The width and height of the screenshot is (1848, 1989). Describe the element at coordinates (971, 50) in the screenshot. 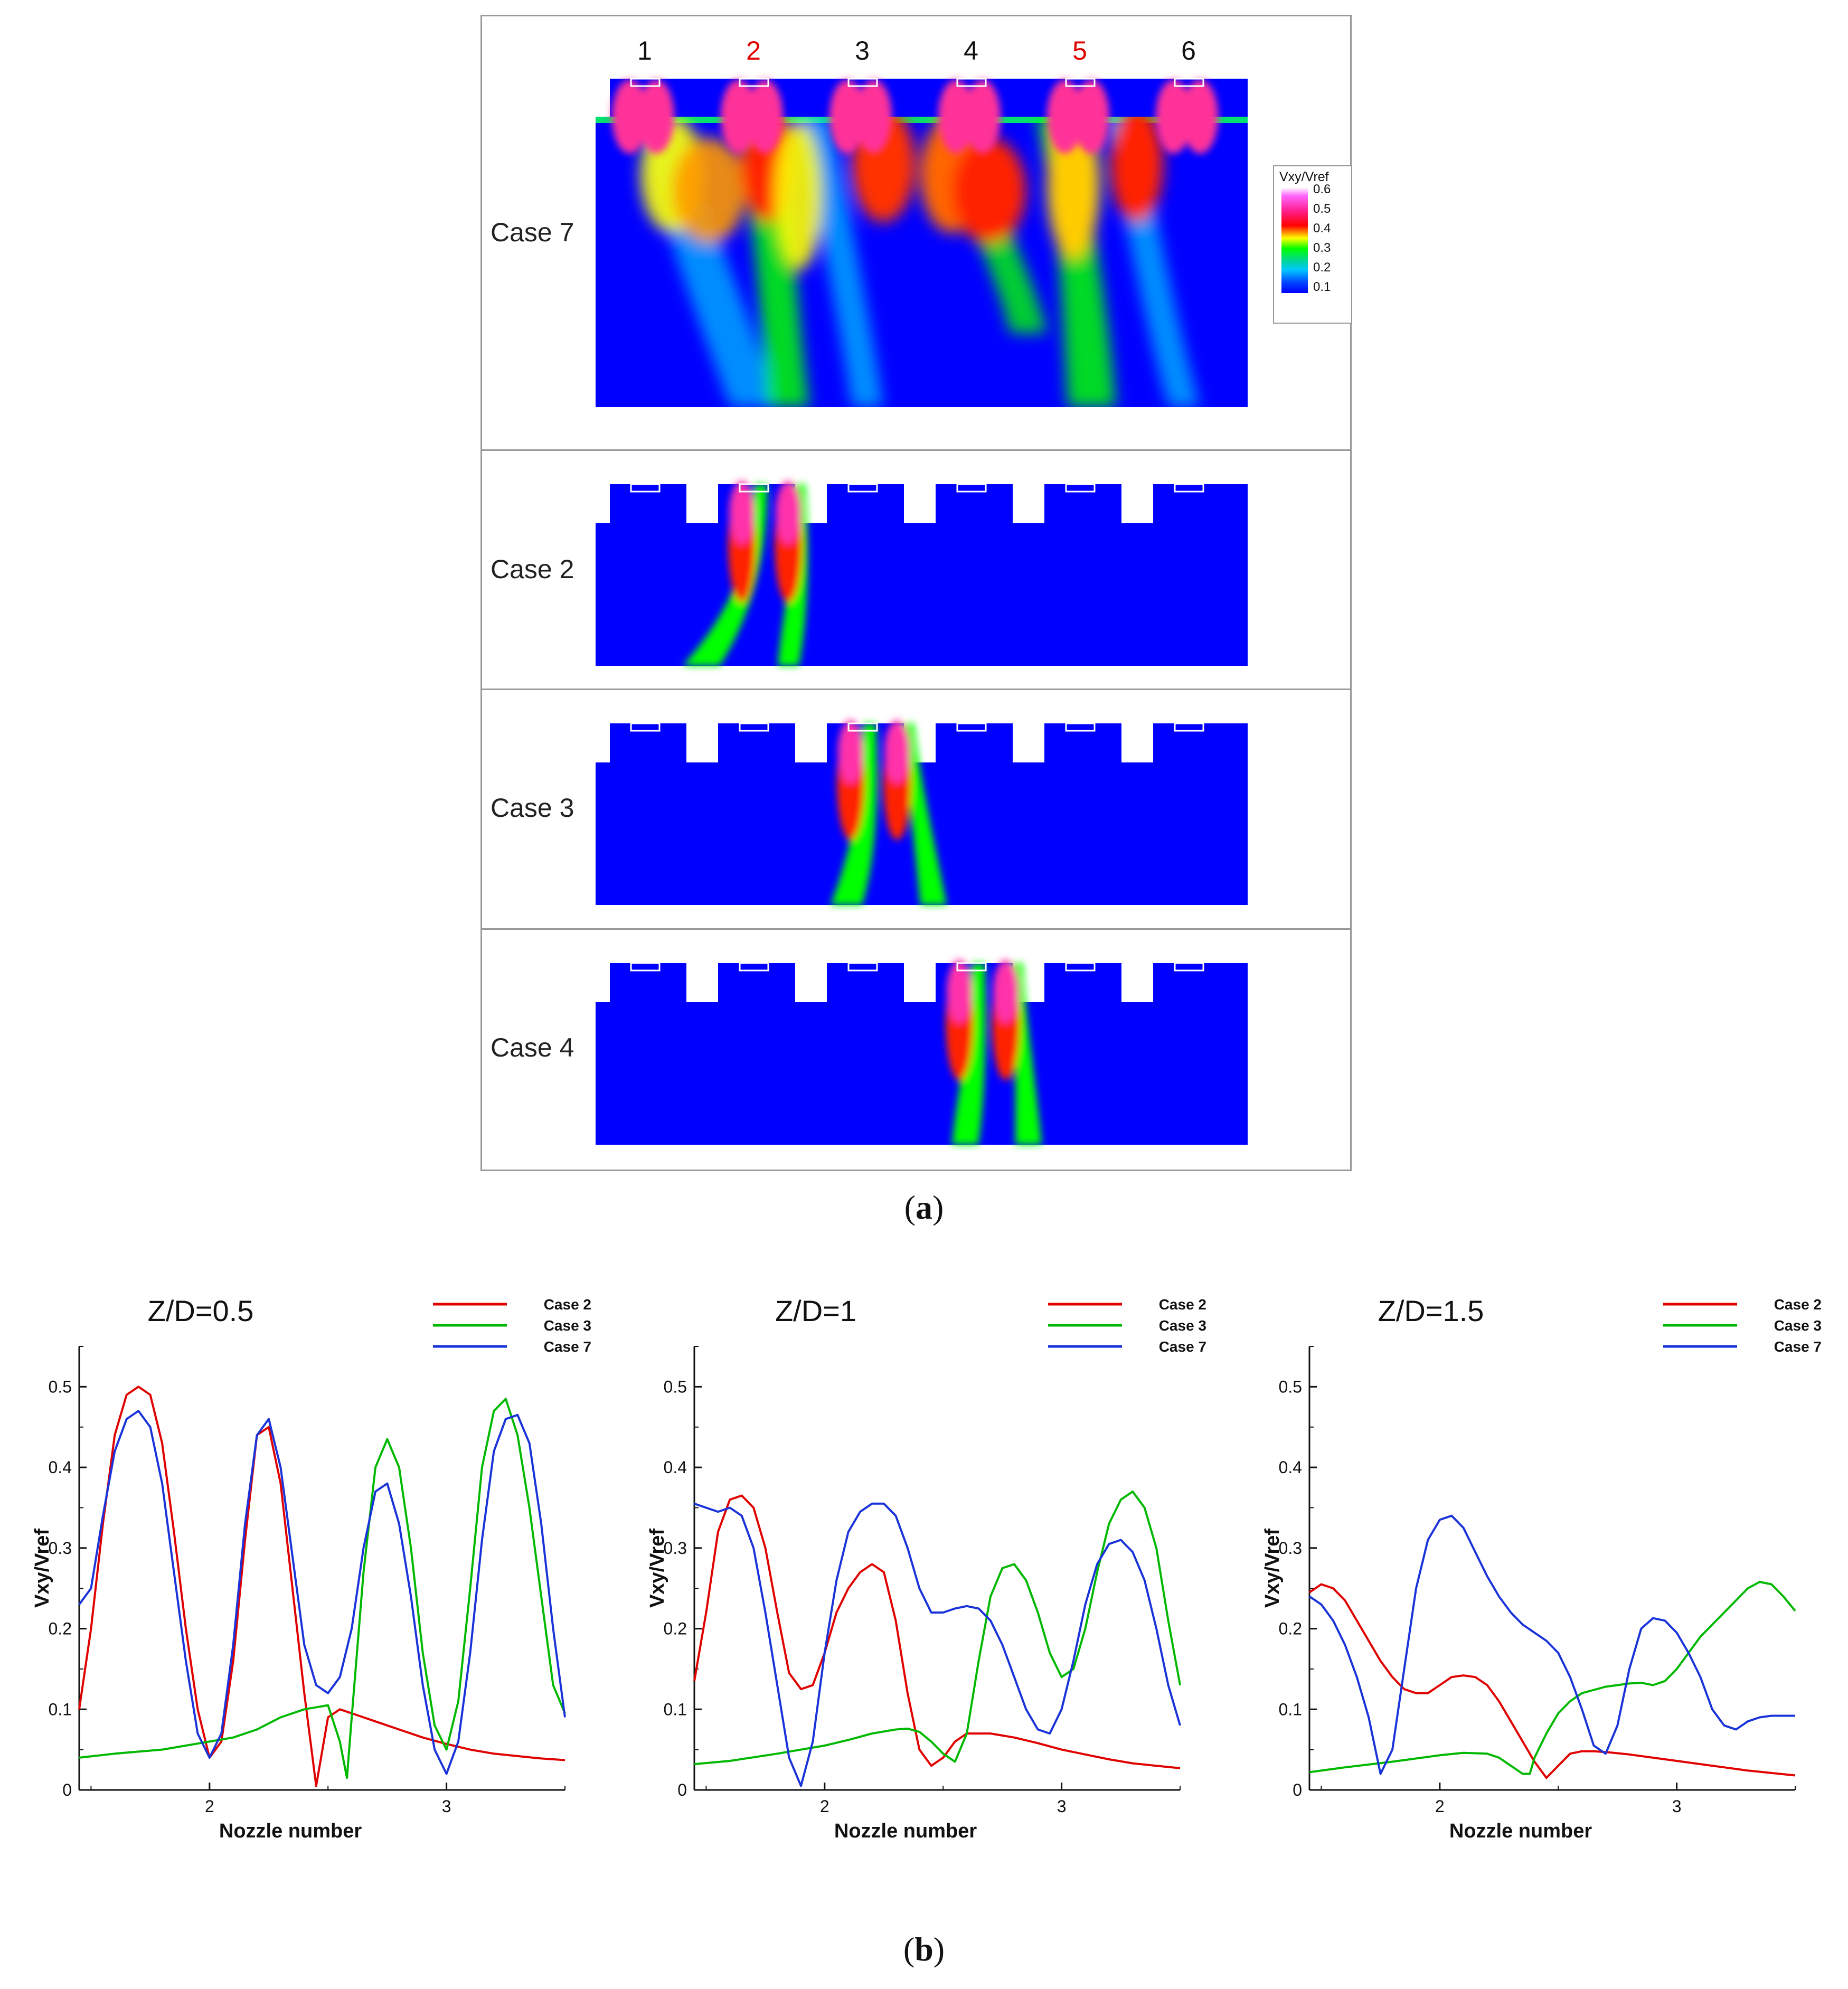

I see `nozzle-number-4: 4` at that location.